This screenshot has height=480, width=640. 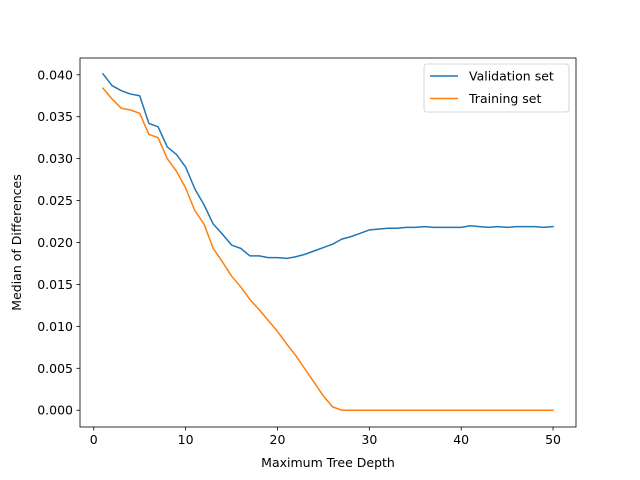 What do you see at coordinates (278, 439) in the screenshot?
I see `x-tick-label: 20` at bounding box center [278, 439].